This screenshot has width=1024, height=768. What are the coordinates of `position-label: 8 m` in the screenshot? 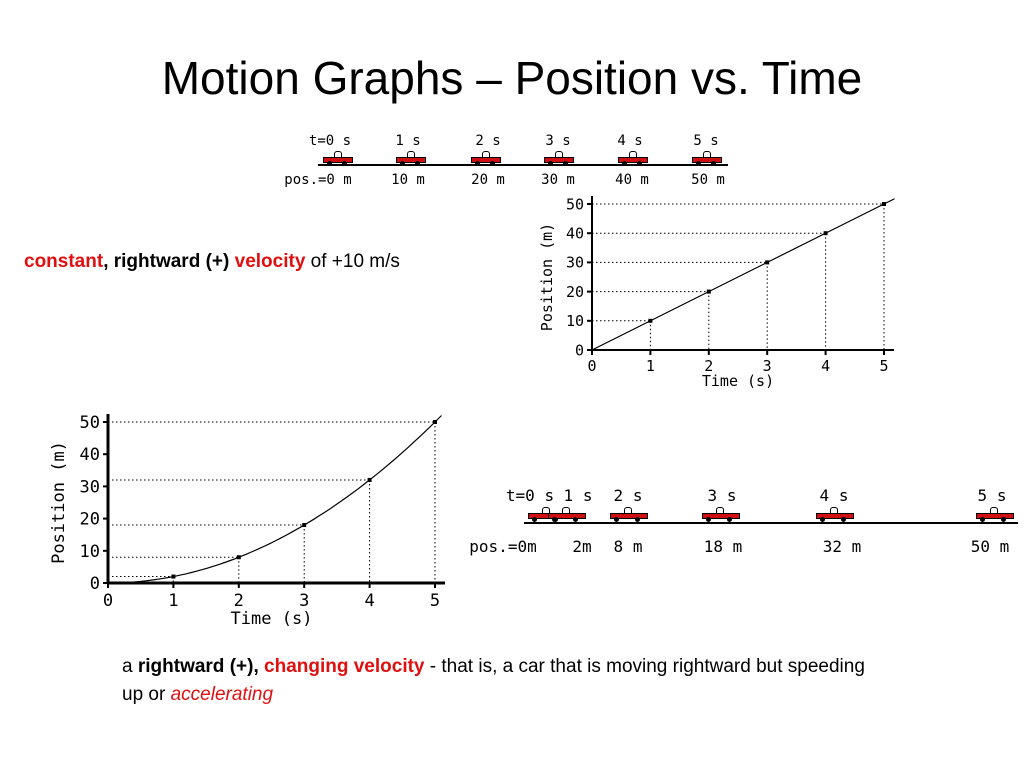 It's located at (628, 546).